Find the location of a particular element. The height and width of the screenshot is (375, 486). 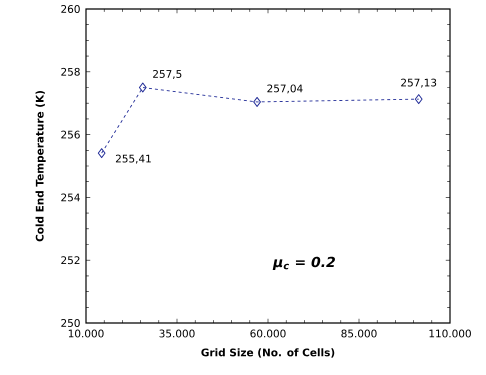

data-label: 257,04 is located at coordinates (285, 89).